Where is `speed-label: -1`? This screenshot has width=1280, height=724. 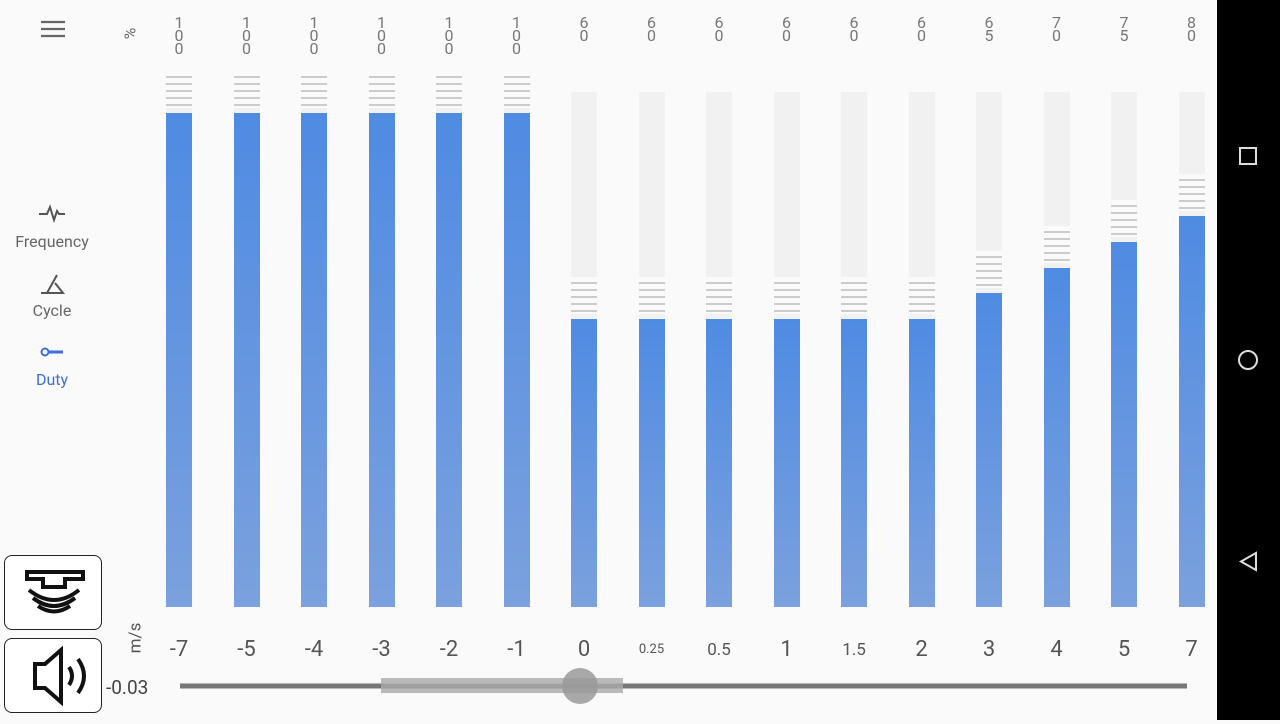 speed-label: -1 is located at coordinates (516, 649).